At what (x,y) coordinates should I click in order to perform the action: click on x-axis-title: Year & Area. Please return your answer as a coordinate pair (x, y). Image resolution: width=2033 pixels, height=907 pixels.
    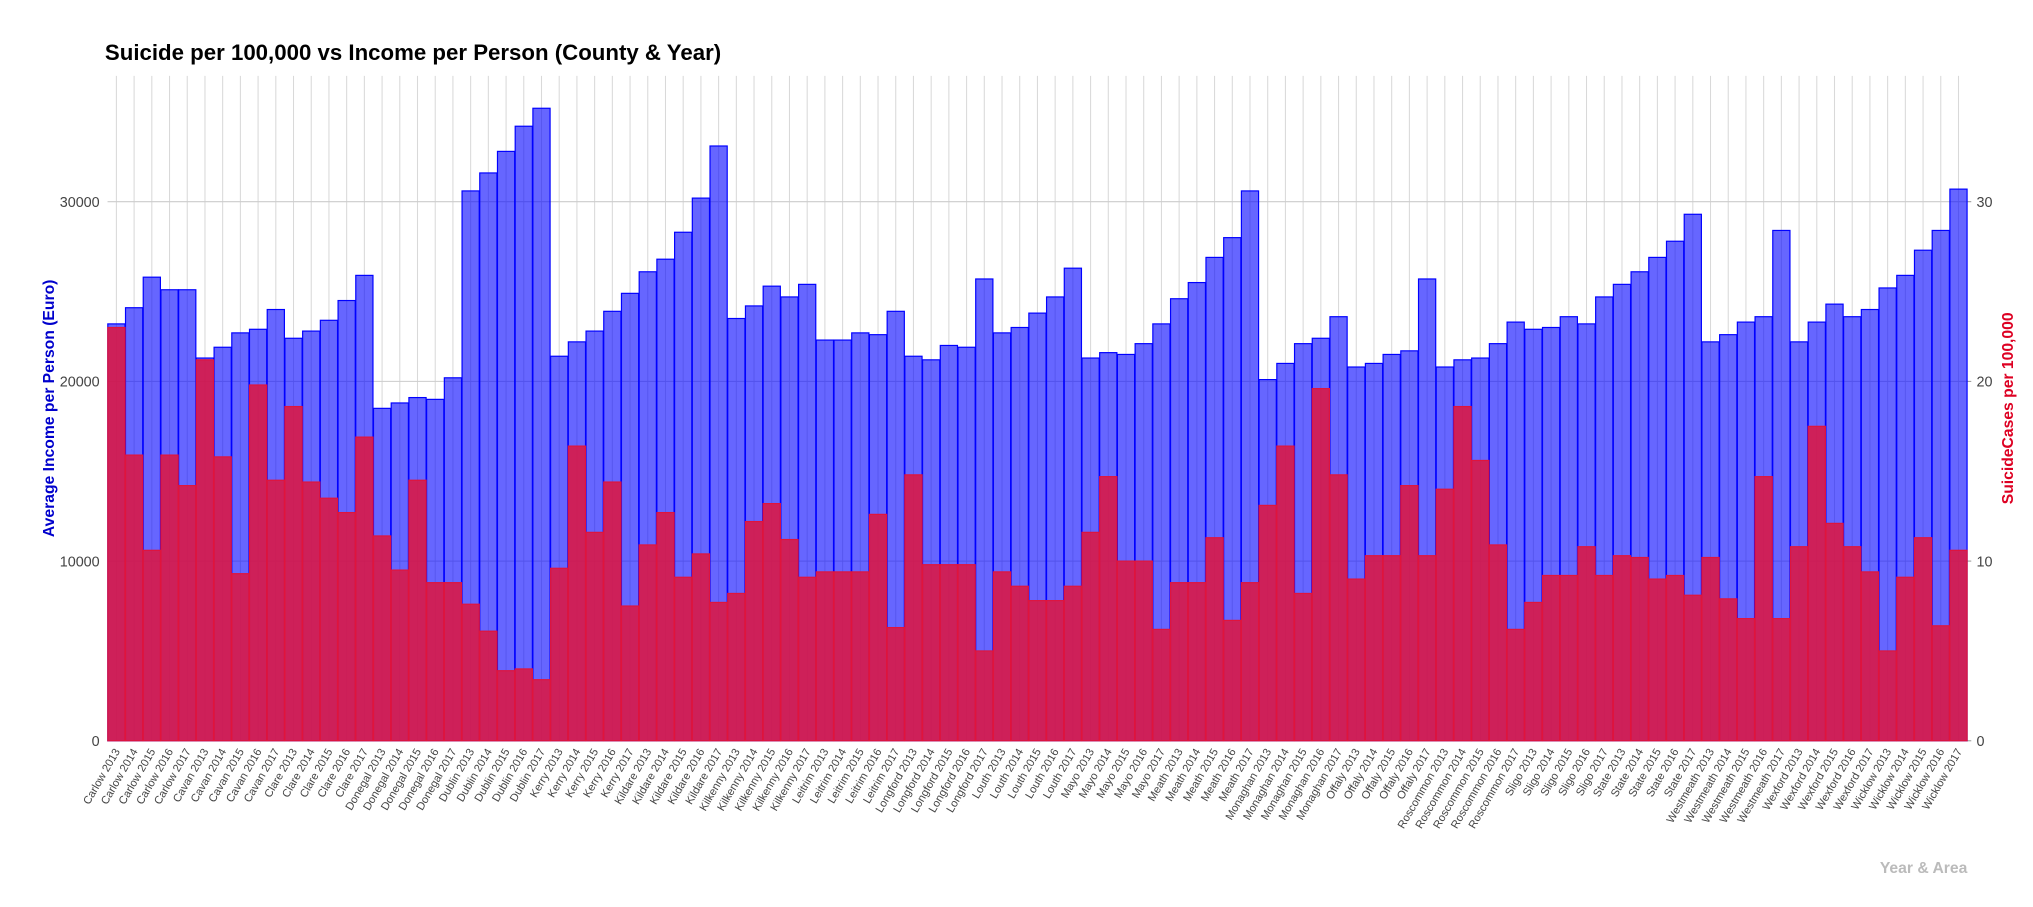
    Looking at the image, I should click on (1924, 868).